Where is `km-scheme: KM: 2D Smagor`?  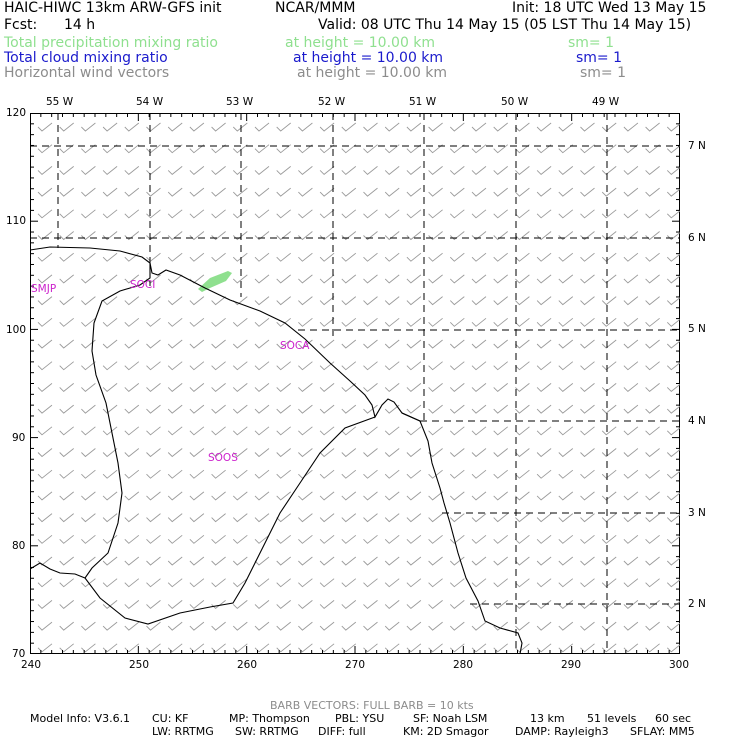 km-scheme: KM: 2D Smagor is located at coordinates (446, 731).